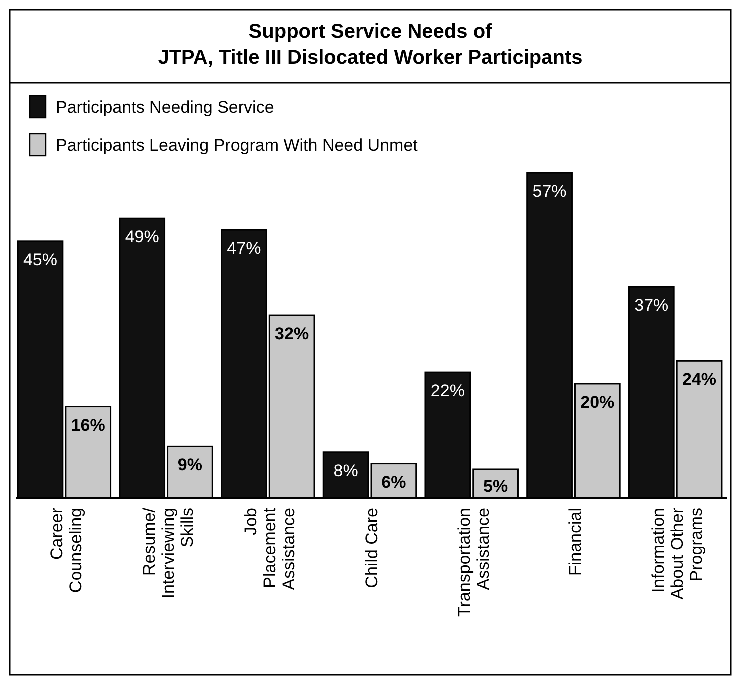 The width and height of the screenshot is (741, 685). I want to click on x-tick-label: Career Counseling, so click(66, 551).